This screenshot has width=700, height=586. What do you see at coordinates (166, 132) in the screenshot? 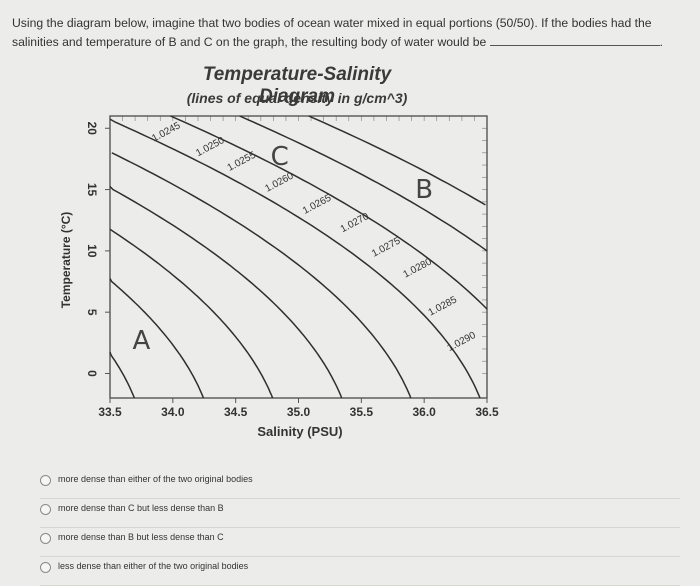
I see `isopycnal-label-1: 1.0245` at bounding box center [166, 132].